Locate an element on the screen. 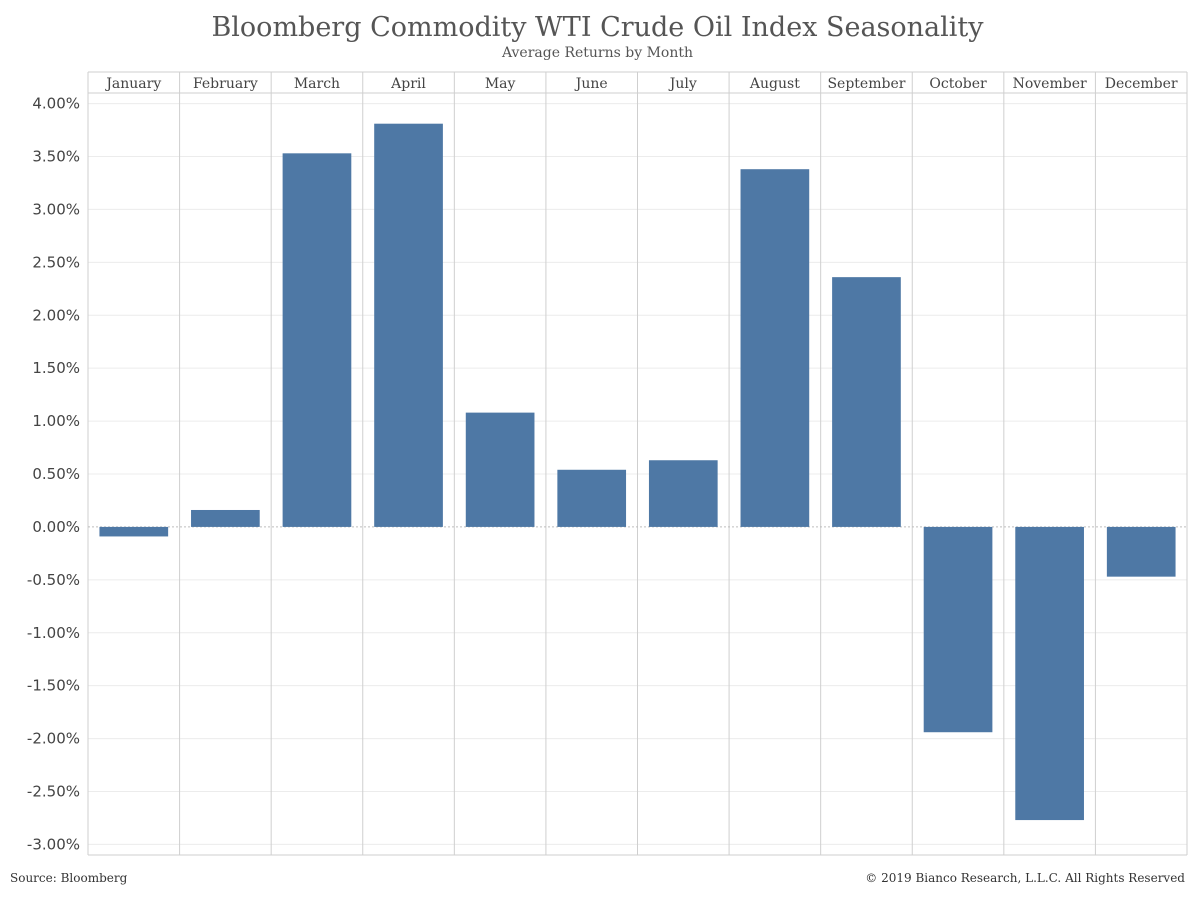  y-tick-label: -0.50% is located at coordinates (53, 580).